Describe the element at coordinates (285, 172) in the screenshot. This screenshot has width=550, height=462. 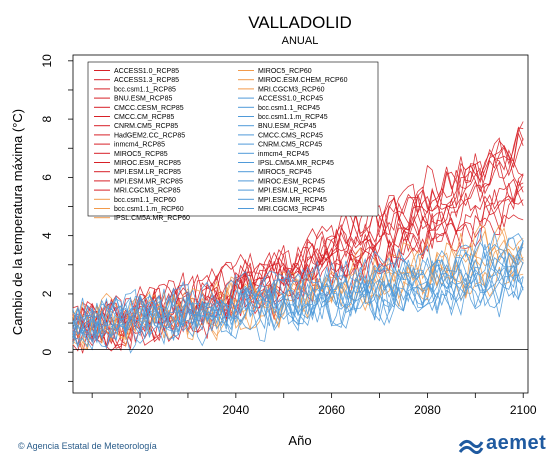
I see `legend-entry: MIROC5_RCP45` at that location.